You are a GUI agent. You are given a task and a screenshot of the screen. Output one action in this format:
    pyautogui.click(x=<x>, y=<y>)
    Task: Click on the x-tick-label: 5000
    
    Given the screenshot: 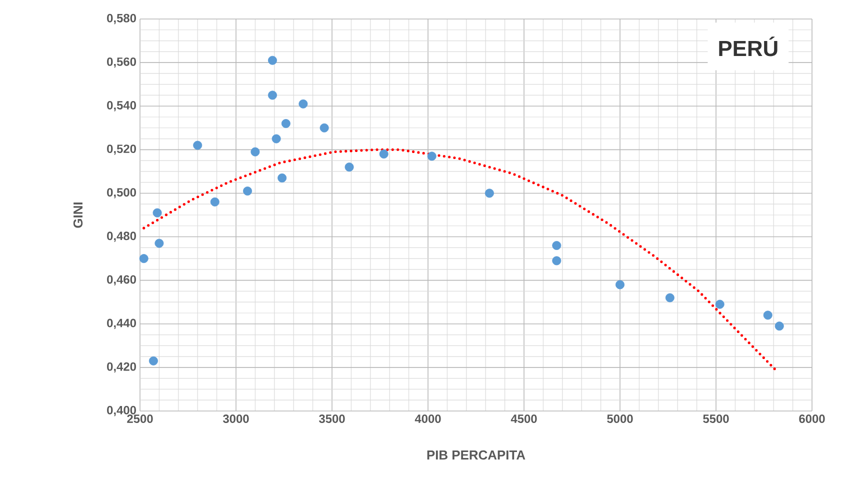 What is the action you would take?
    pyautogui.click(x=620, y=418)
    